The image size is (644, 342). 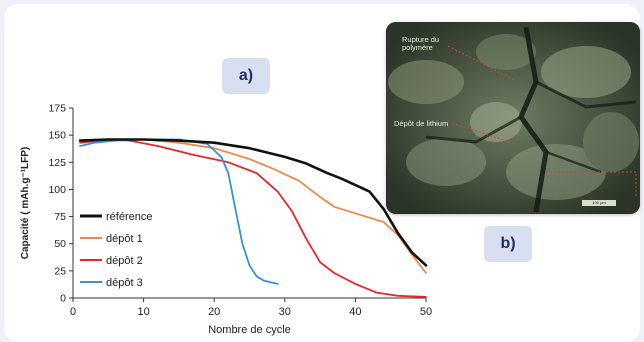 What do you see at coordinates (57, 109) in the screenshot?
I see `y-tick-label: 175` at bounding box center [57, 109].